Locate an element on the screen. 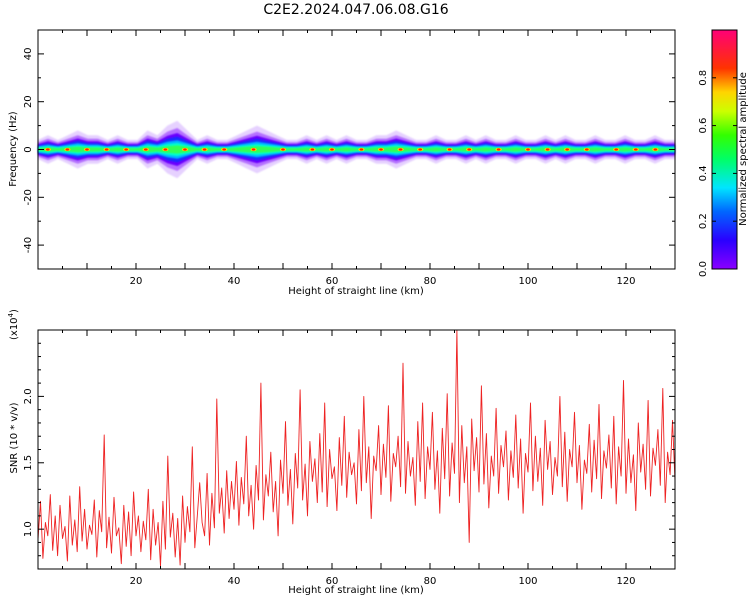 This screenshot has height=600, width=750. spectrogram-x-tick-label: 40 is located at coordinates (234, 281).